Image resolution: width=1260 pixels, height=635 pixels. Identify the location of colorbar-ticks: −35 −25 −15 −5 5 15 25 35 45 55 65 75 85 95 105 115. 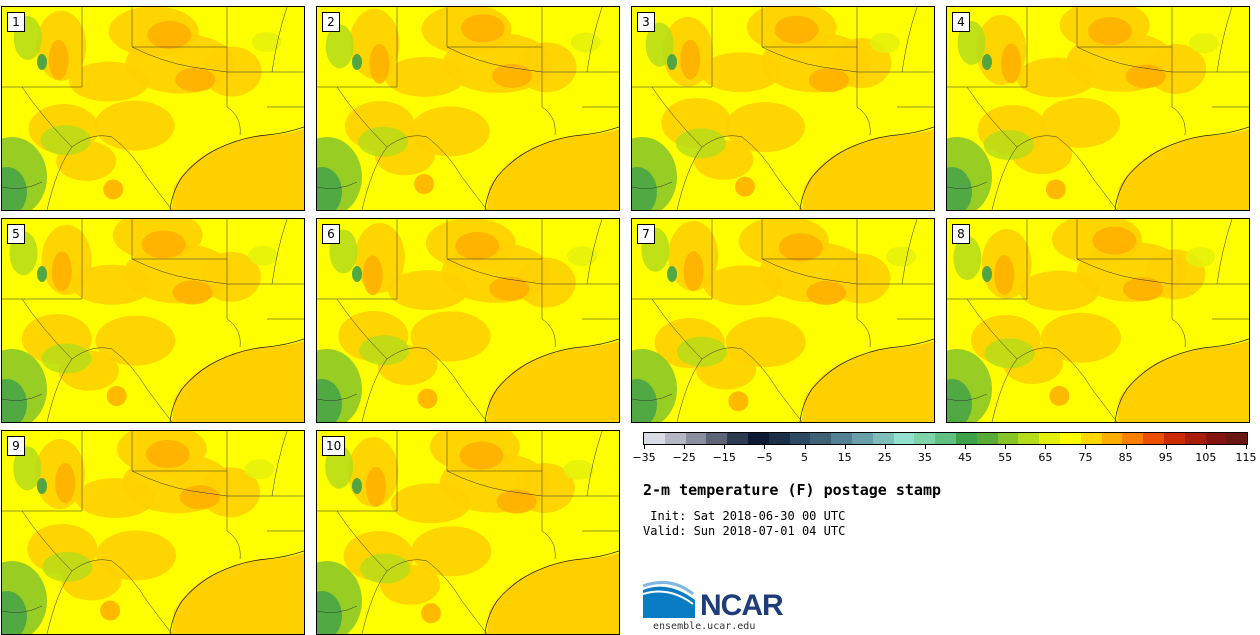
(944, 456).